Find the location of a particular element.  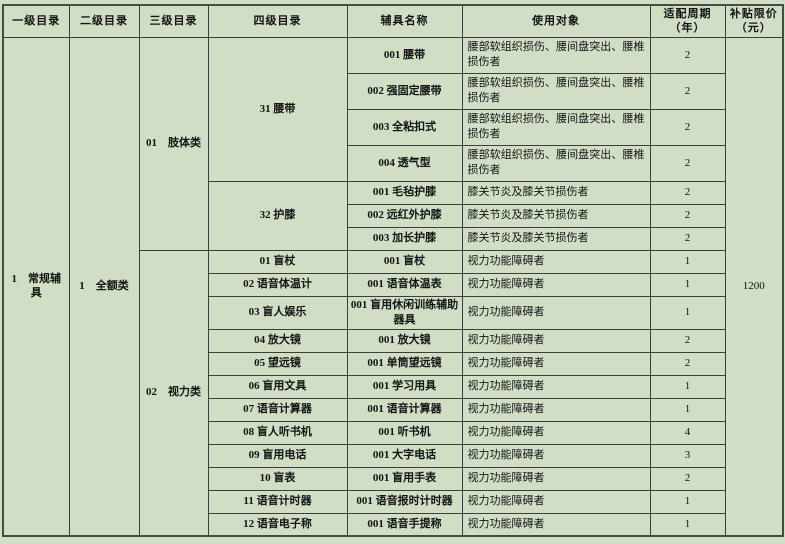

cell-level4-catalog: 06 盲用文具 is located at coordinates (277, 386).